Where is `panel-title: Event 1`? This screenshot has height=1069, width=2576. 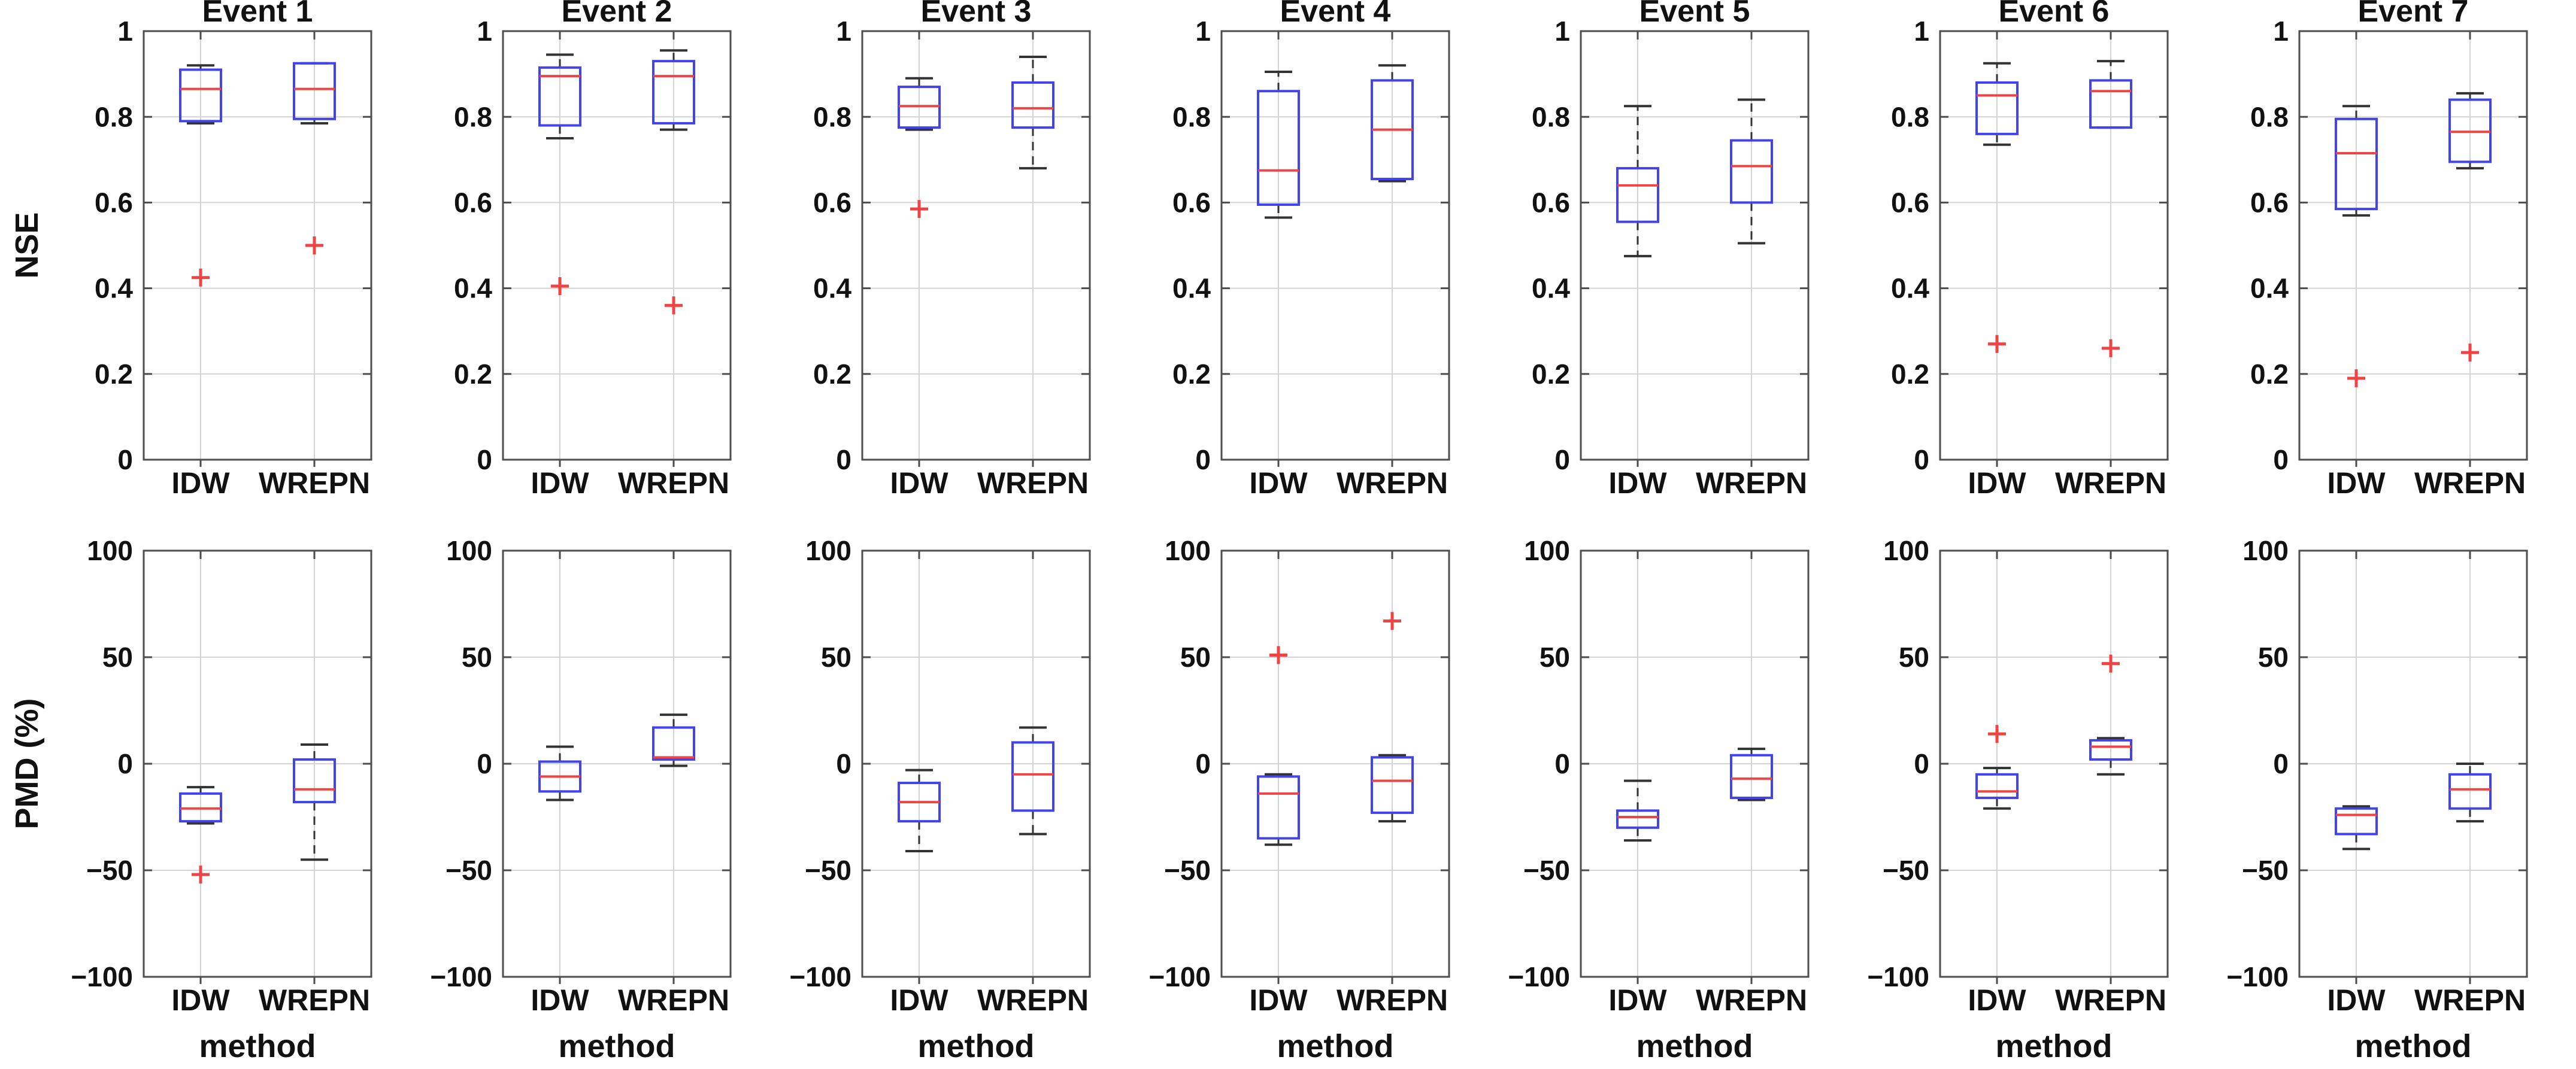 panel-title: Event 1 is located at coordinates (257, 15).